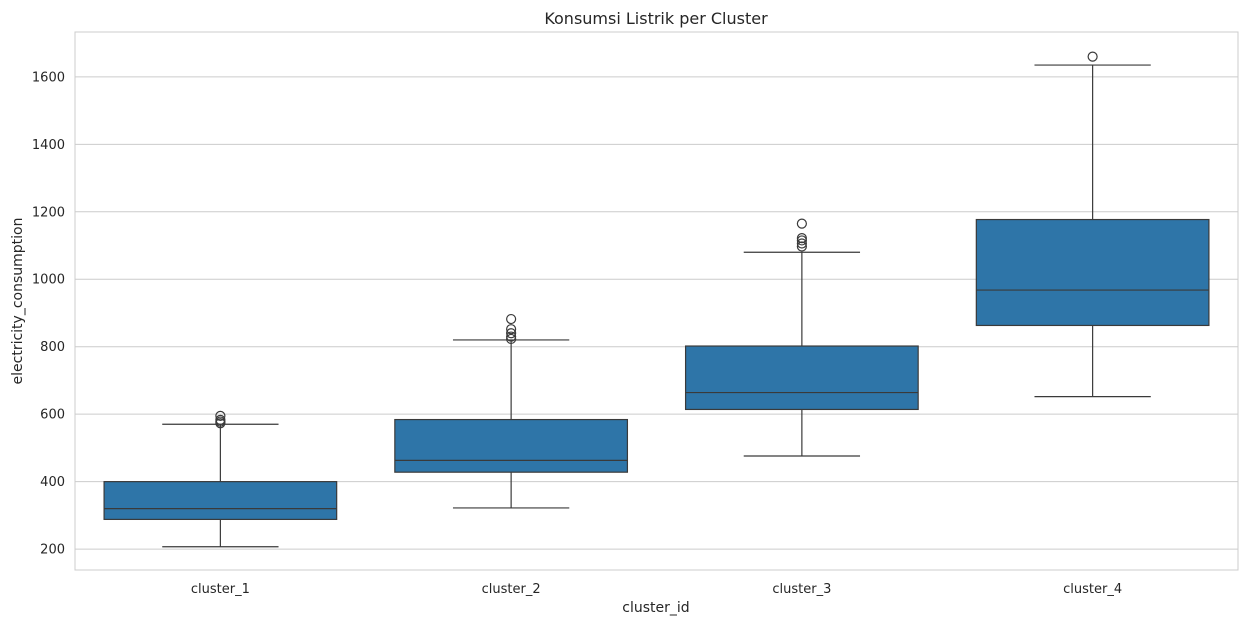  Describe the element at coordinates (48, 313) in the screenshot. I see `y-tick-labels: 200 400 600 800 1000 1200 1400 1600` at that location.